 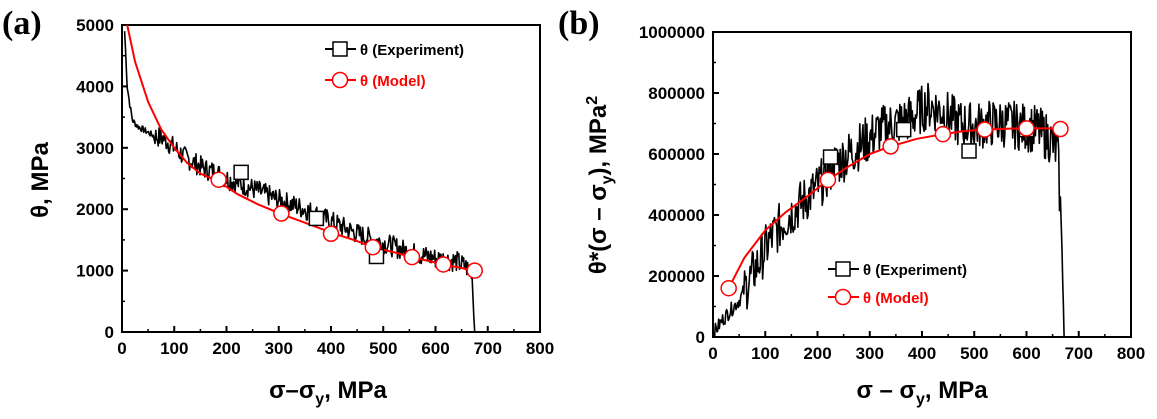 I want to click on legend-b: θ (Experiment) θ (Model), so click(x=897, y=284).